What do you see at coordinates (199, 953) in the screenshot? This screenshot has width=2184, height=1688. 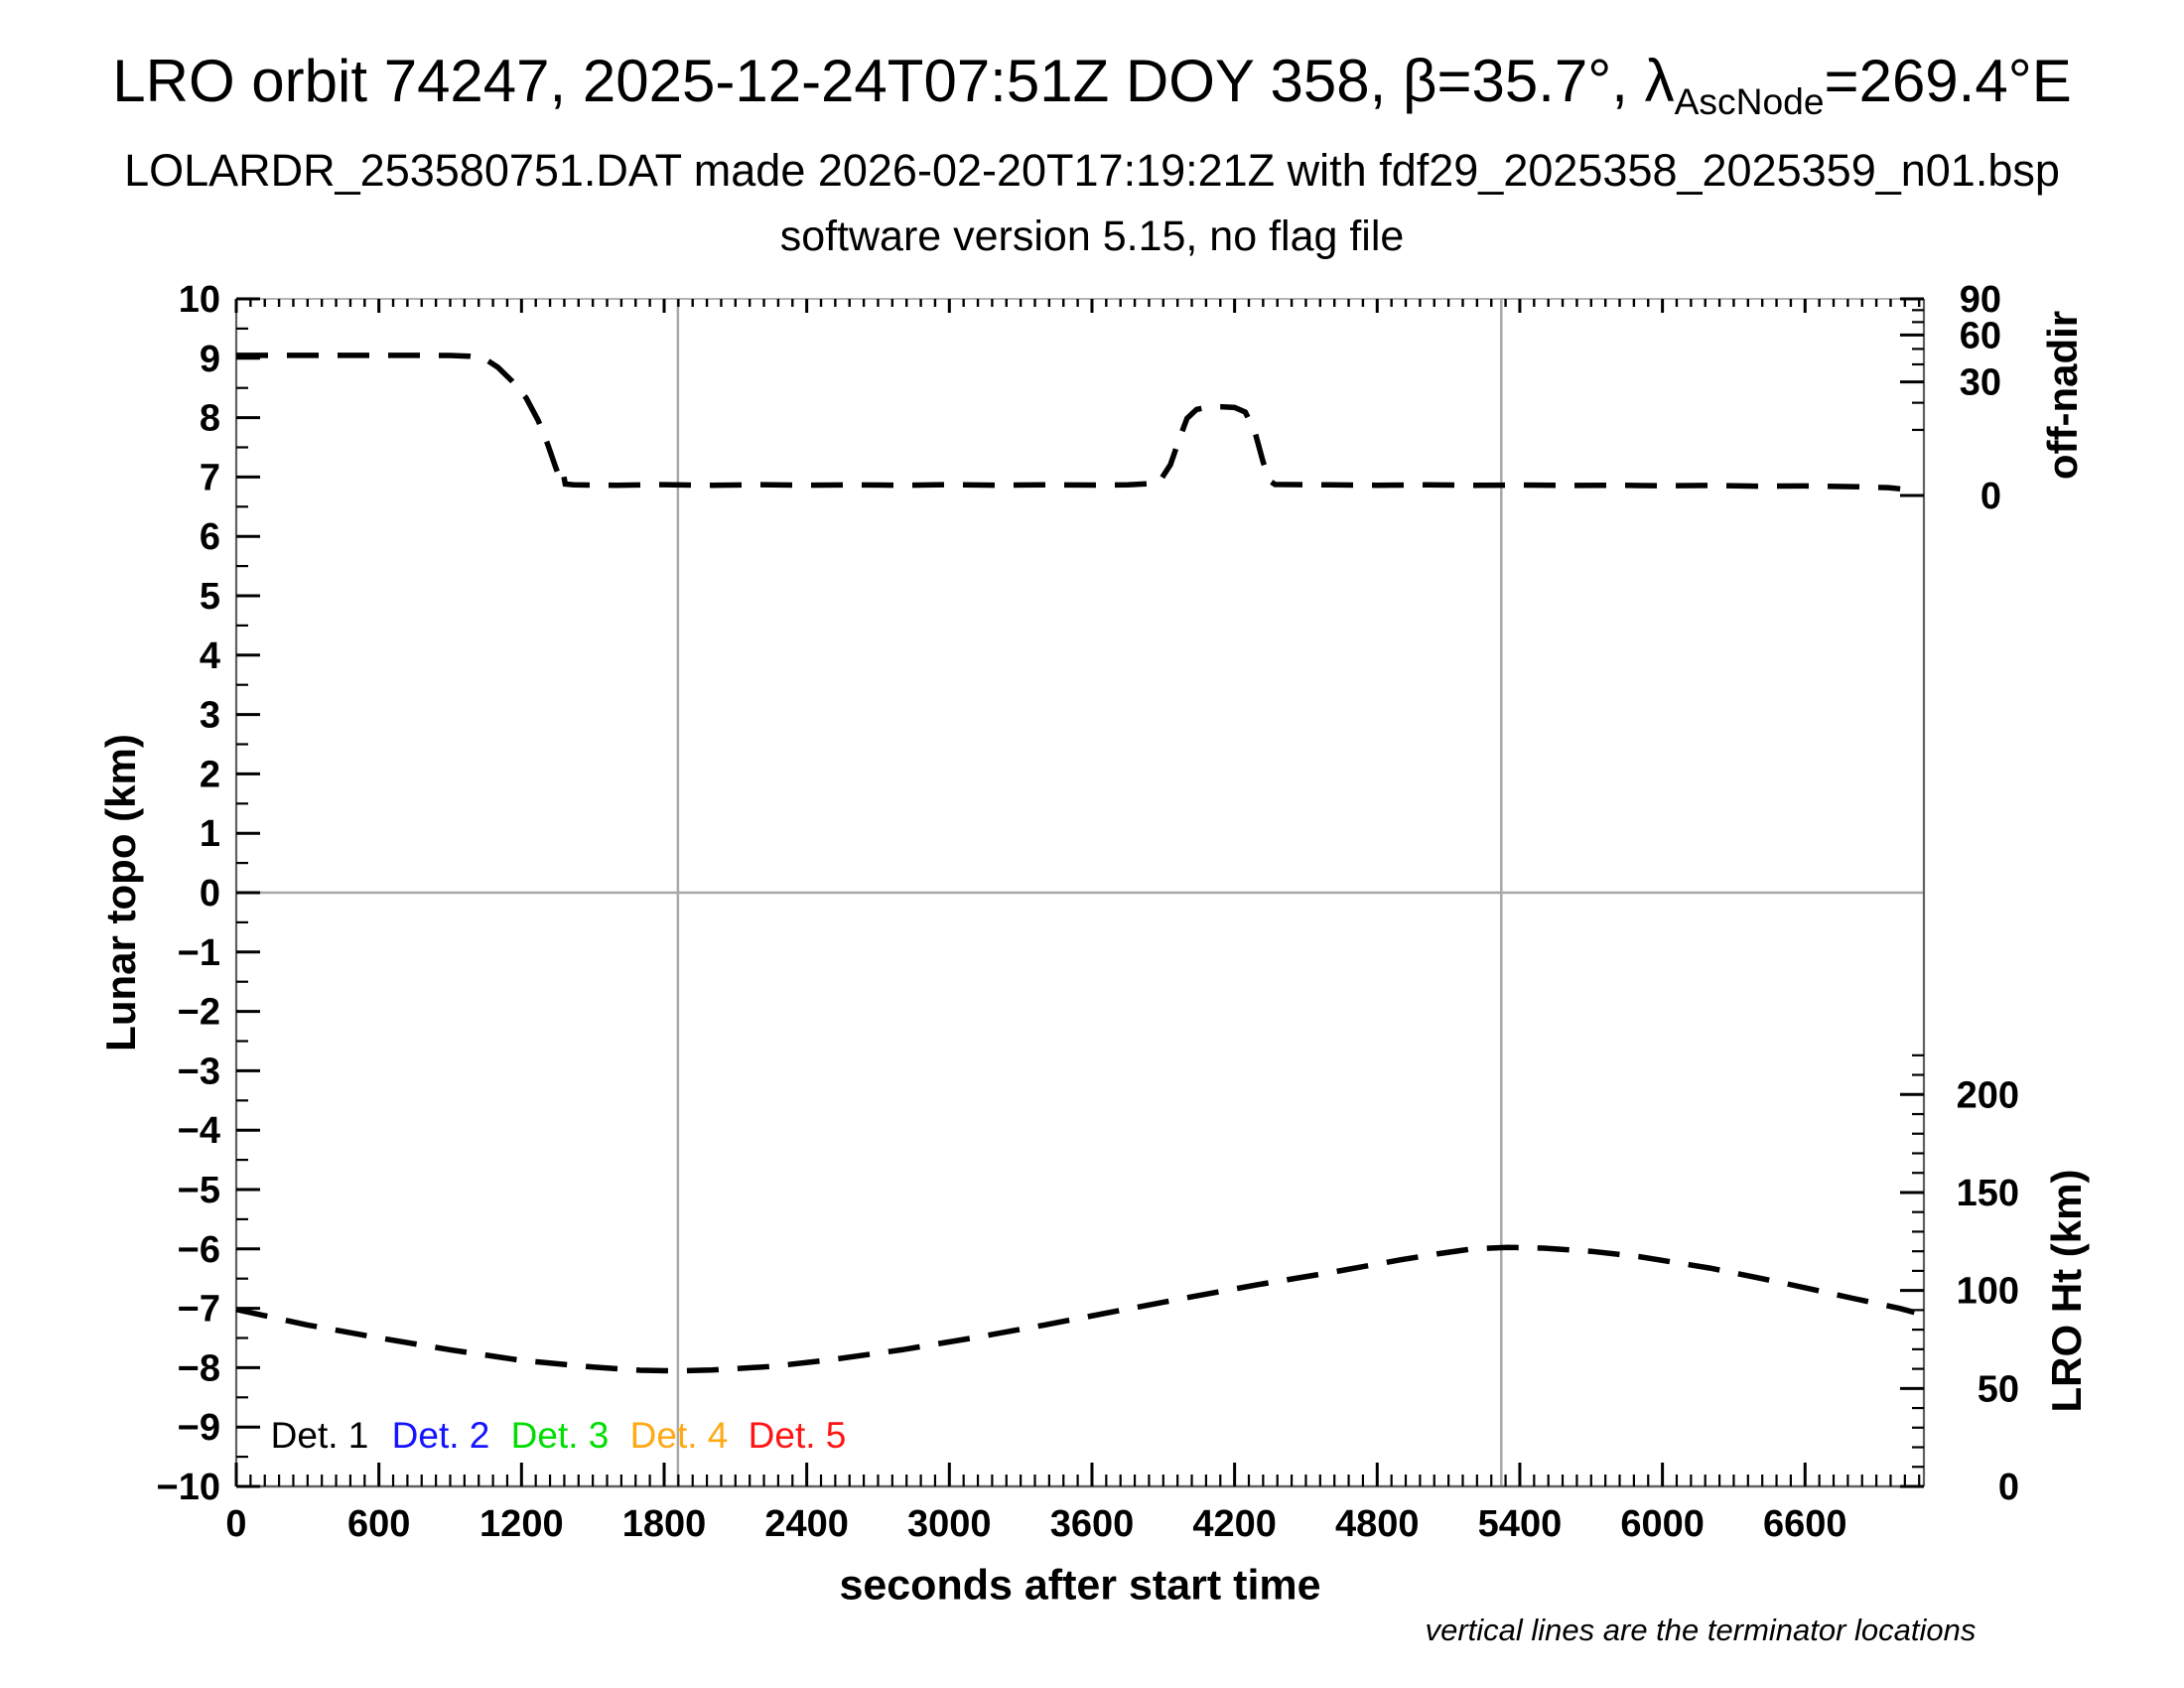 I see `topo-tick-label: −1` at bounding box center [199, 953].